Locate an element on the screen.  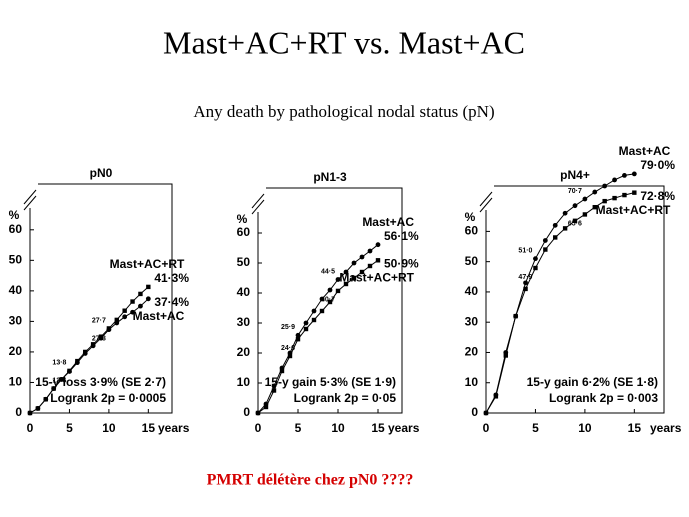
point-label: 51·0 is located at coordinates (525, 250).